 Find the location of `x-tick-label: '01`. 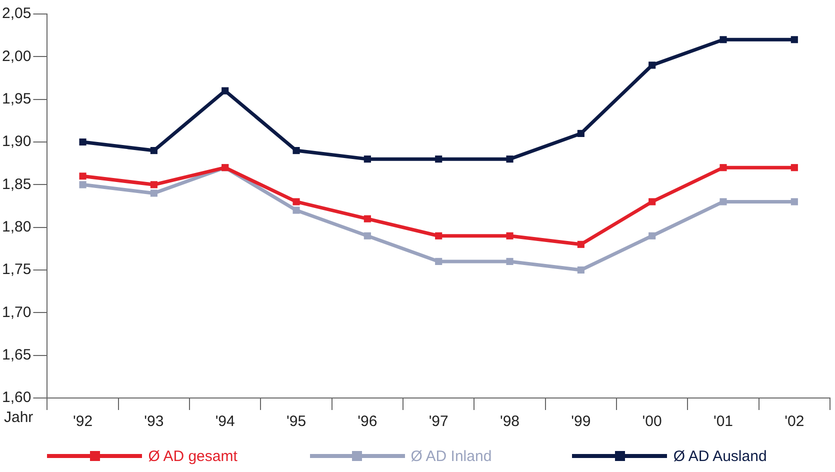

x-tick-label: '01 is located at coordinates (723, 421).